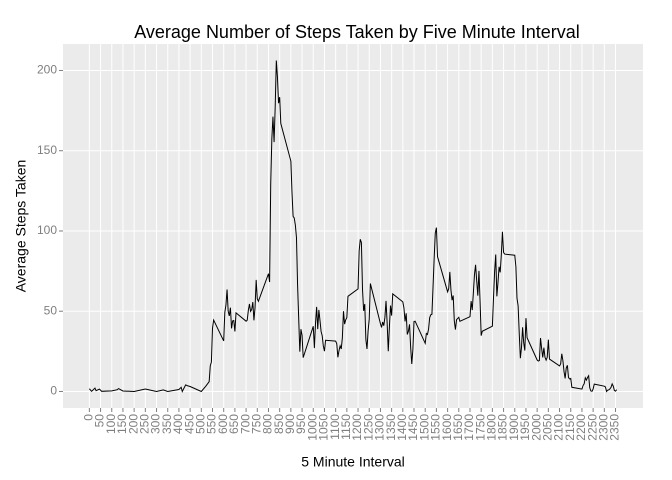 Image resolution: width=672 pixels, height=480 pixels. What do you see at coordinates (245, 424) in the screenshot?
I see `x-tick-label: 700` at bounding box center [245, 424].